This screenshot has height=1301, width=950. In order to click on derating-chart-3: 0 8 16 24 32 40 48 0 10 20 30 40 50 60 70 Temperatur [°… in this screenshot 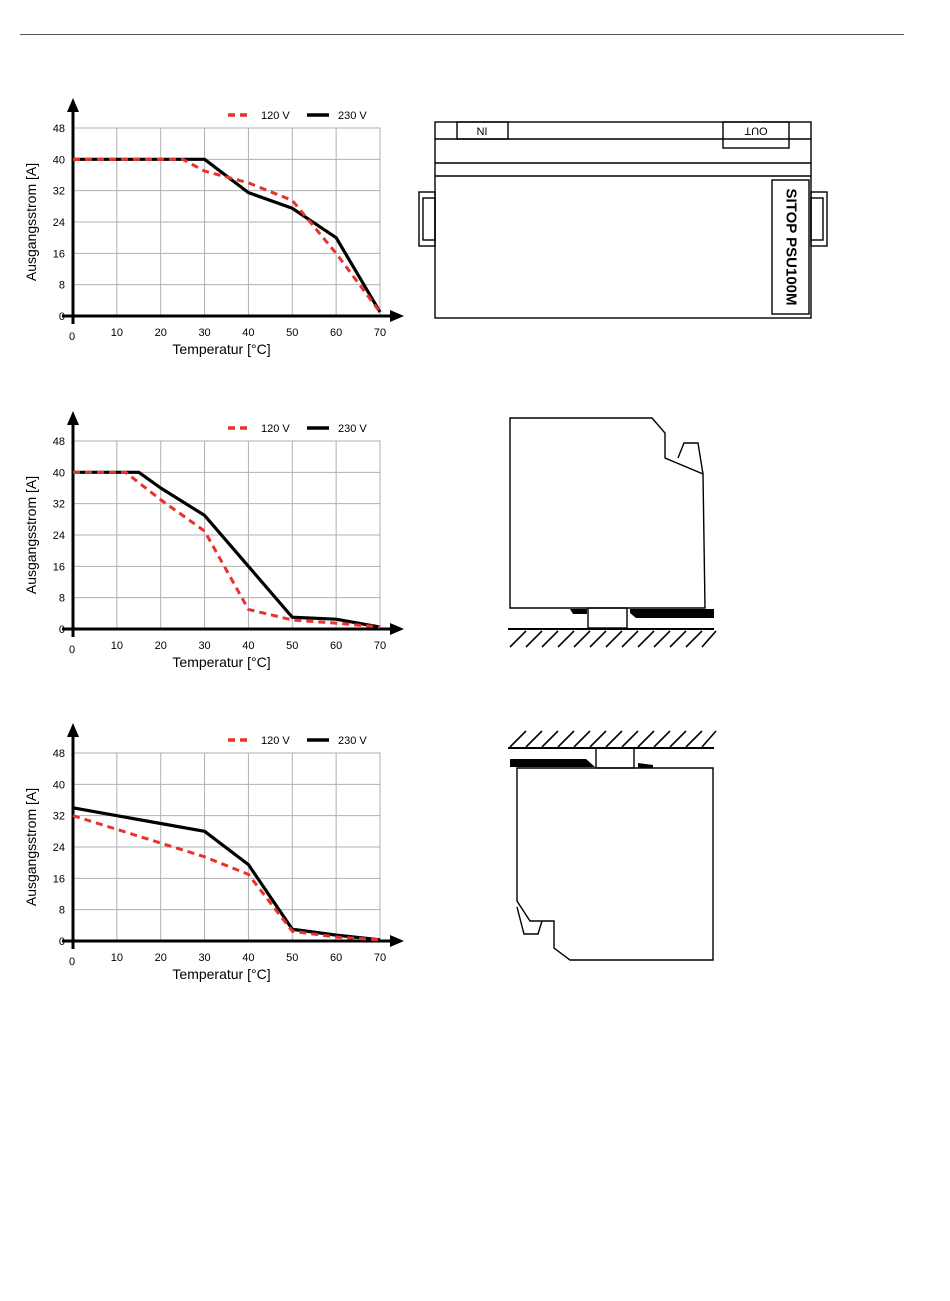, I will do `click(213, 852)`.